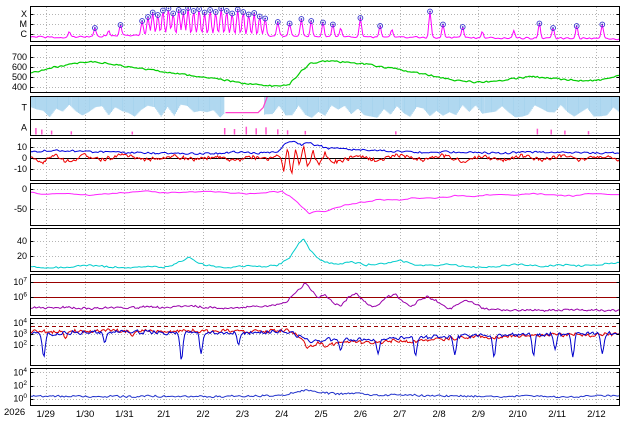 This screenshot has width=634, height=424. Describe the element at coordinates (318, 248) in the screenshot. I see `ylabels-density: 40 20` at that location.